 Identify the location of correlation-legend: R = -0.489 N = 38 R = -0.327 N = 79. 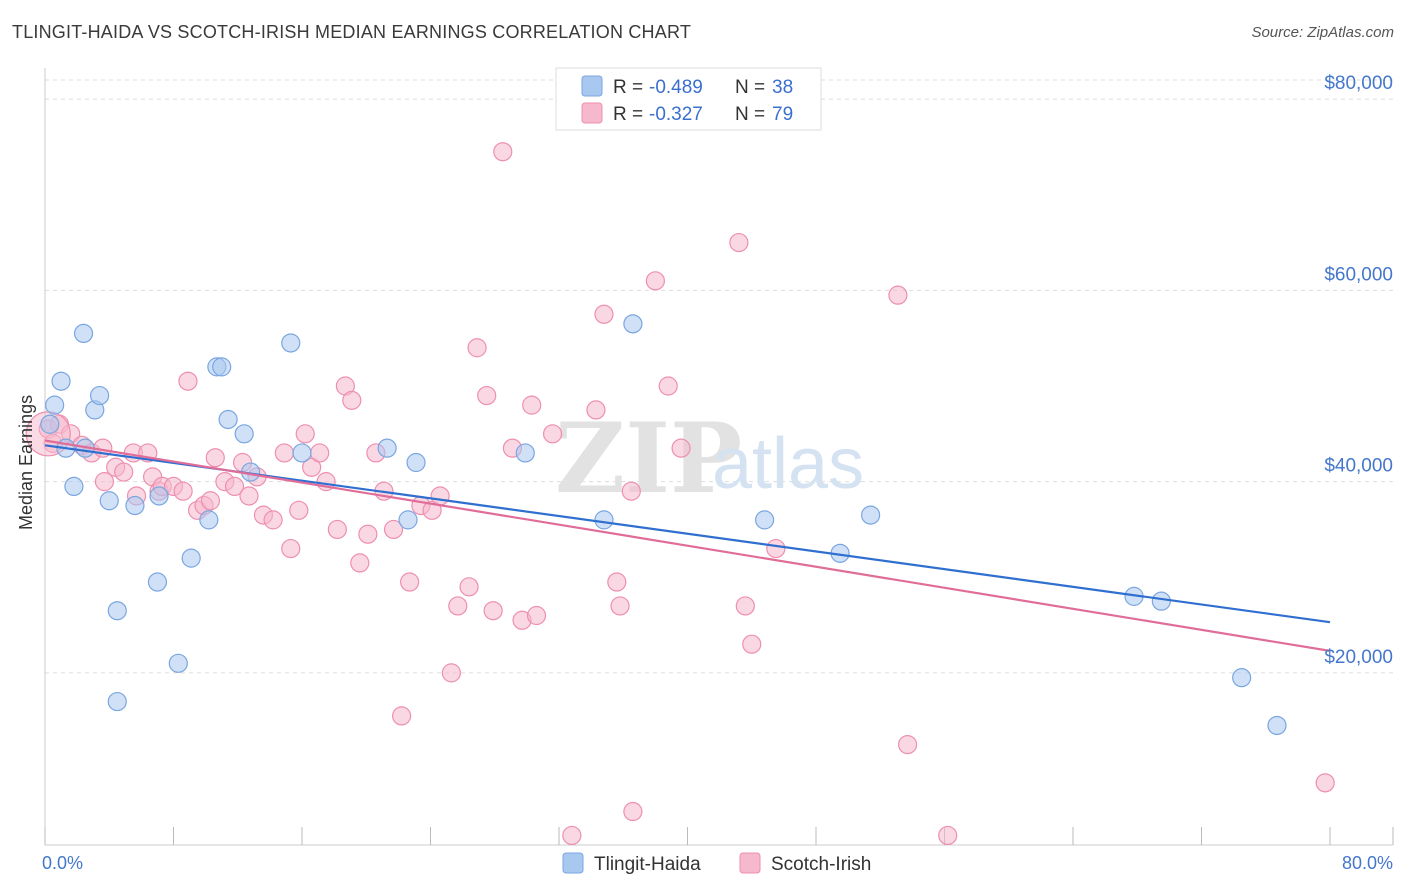
(688, 99).